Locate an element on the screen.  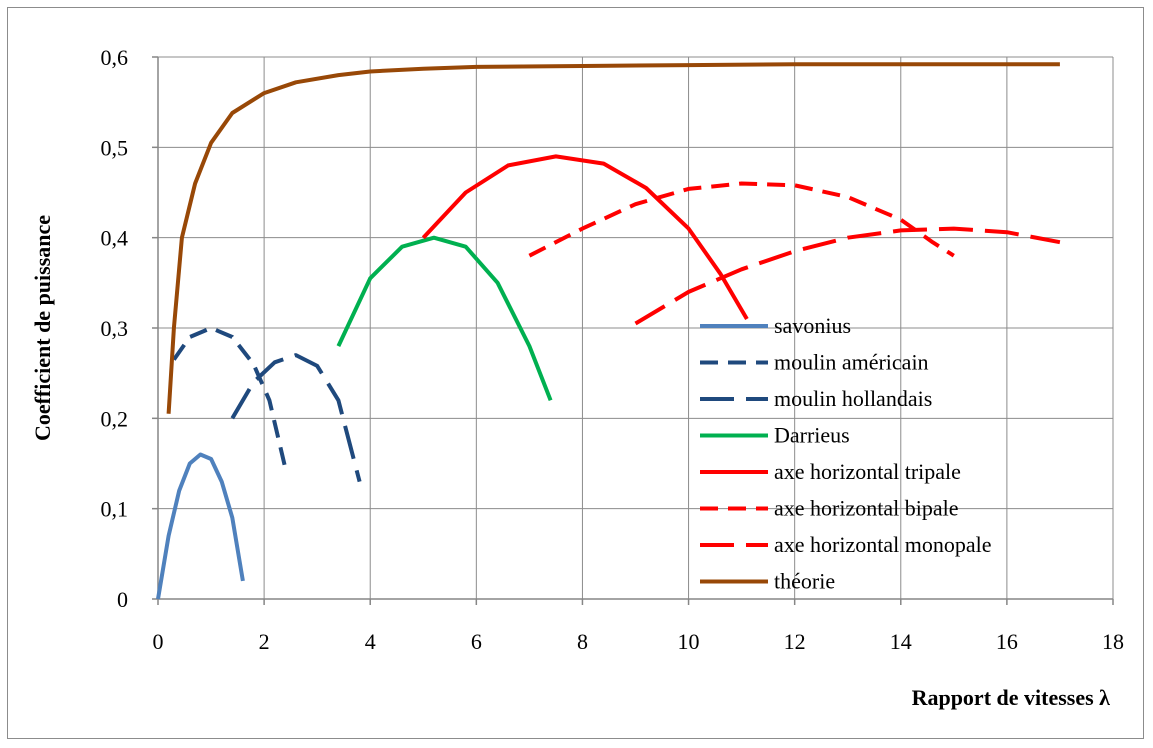
legend-label: théorie is located at coordinates (804, 581).